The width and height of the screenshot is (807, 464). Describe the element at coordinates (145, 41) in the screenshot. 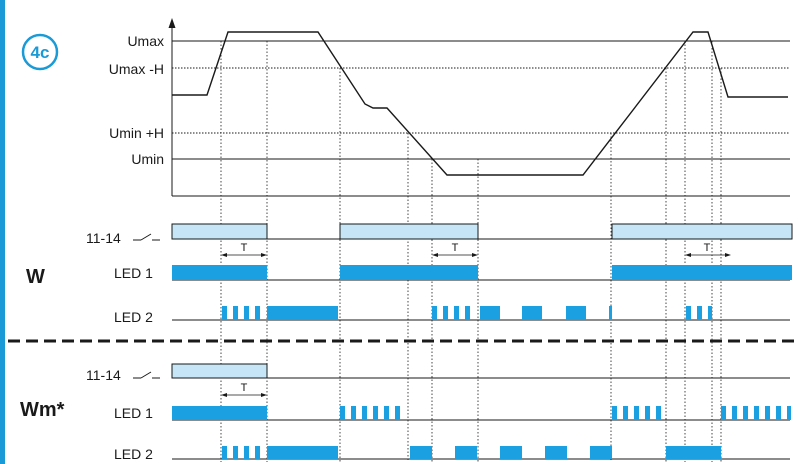

I see `level-label-umax: Umax` at that location.